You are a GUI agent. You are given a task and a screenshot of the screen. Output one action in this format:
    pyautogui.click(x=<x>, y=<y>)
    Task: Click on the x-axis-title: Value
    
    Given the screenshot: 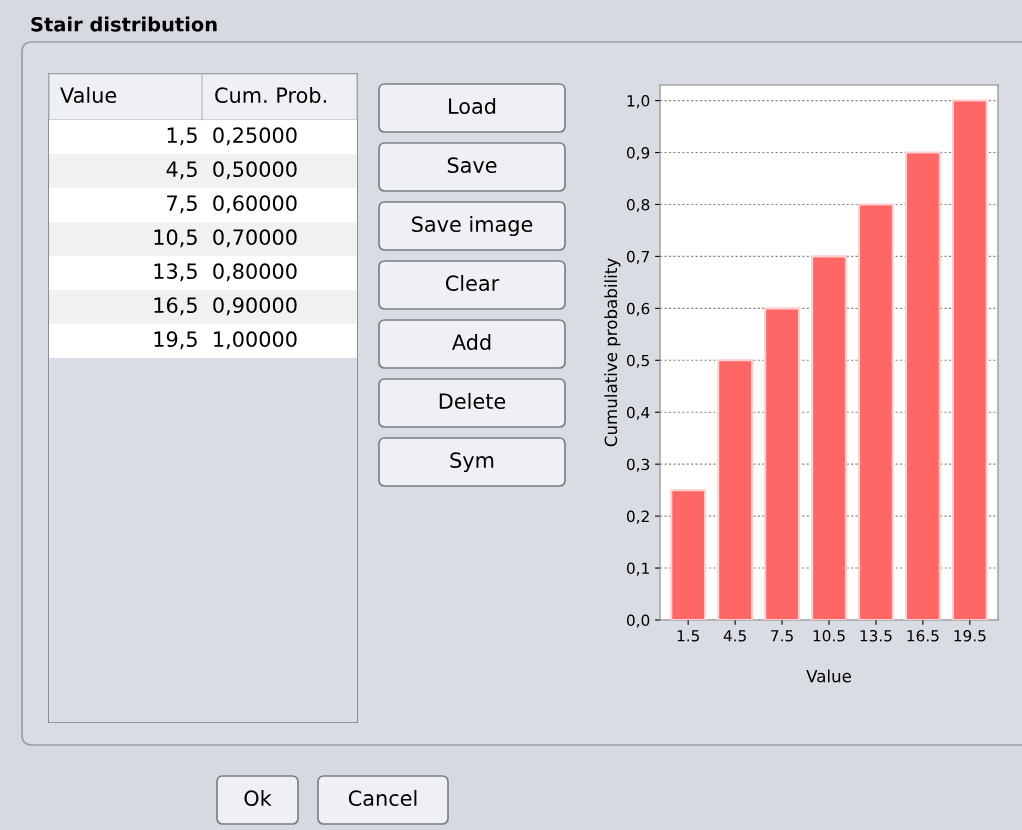 What is the action you would take?
    pyautogui.click(x=828, y=676)
    